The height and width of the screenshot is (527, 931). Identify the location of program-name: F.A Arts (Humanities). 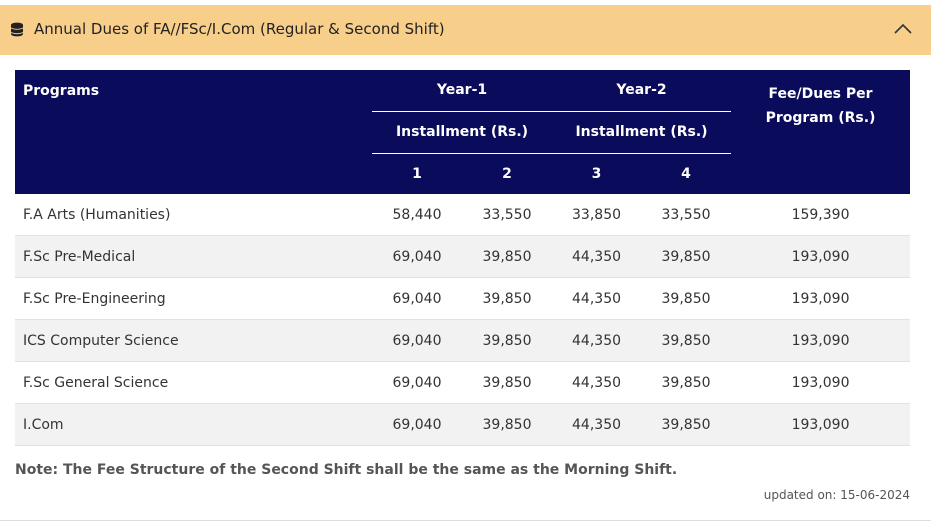
(193, 215).